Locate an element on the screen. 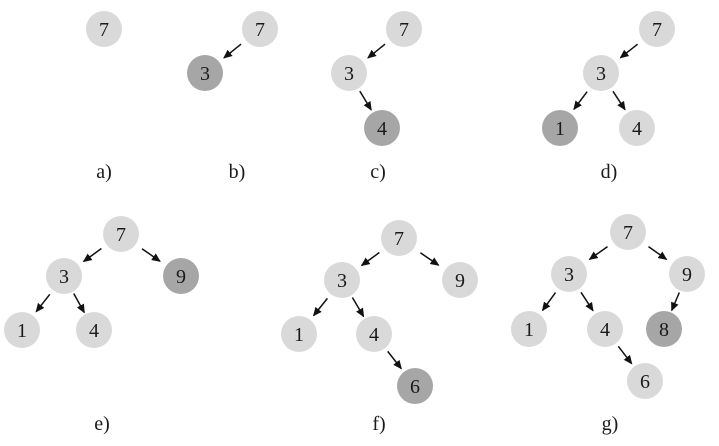 The width and height of the screenshot is (719, 446). panel-f: 7 3 9 1 4 6 f) is located at coordinates (379, 327).